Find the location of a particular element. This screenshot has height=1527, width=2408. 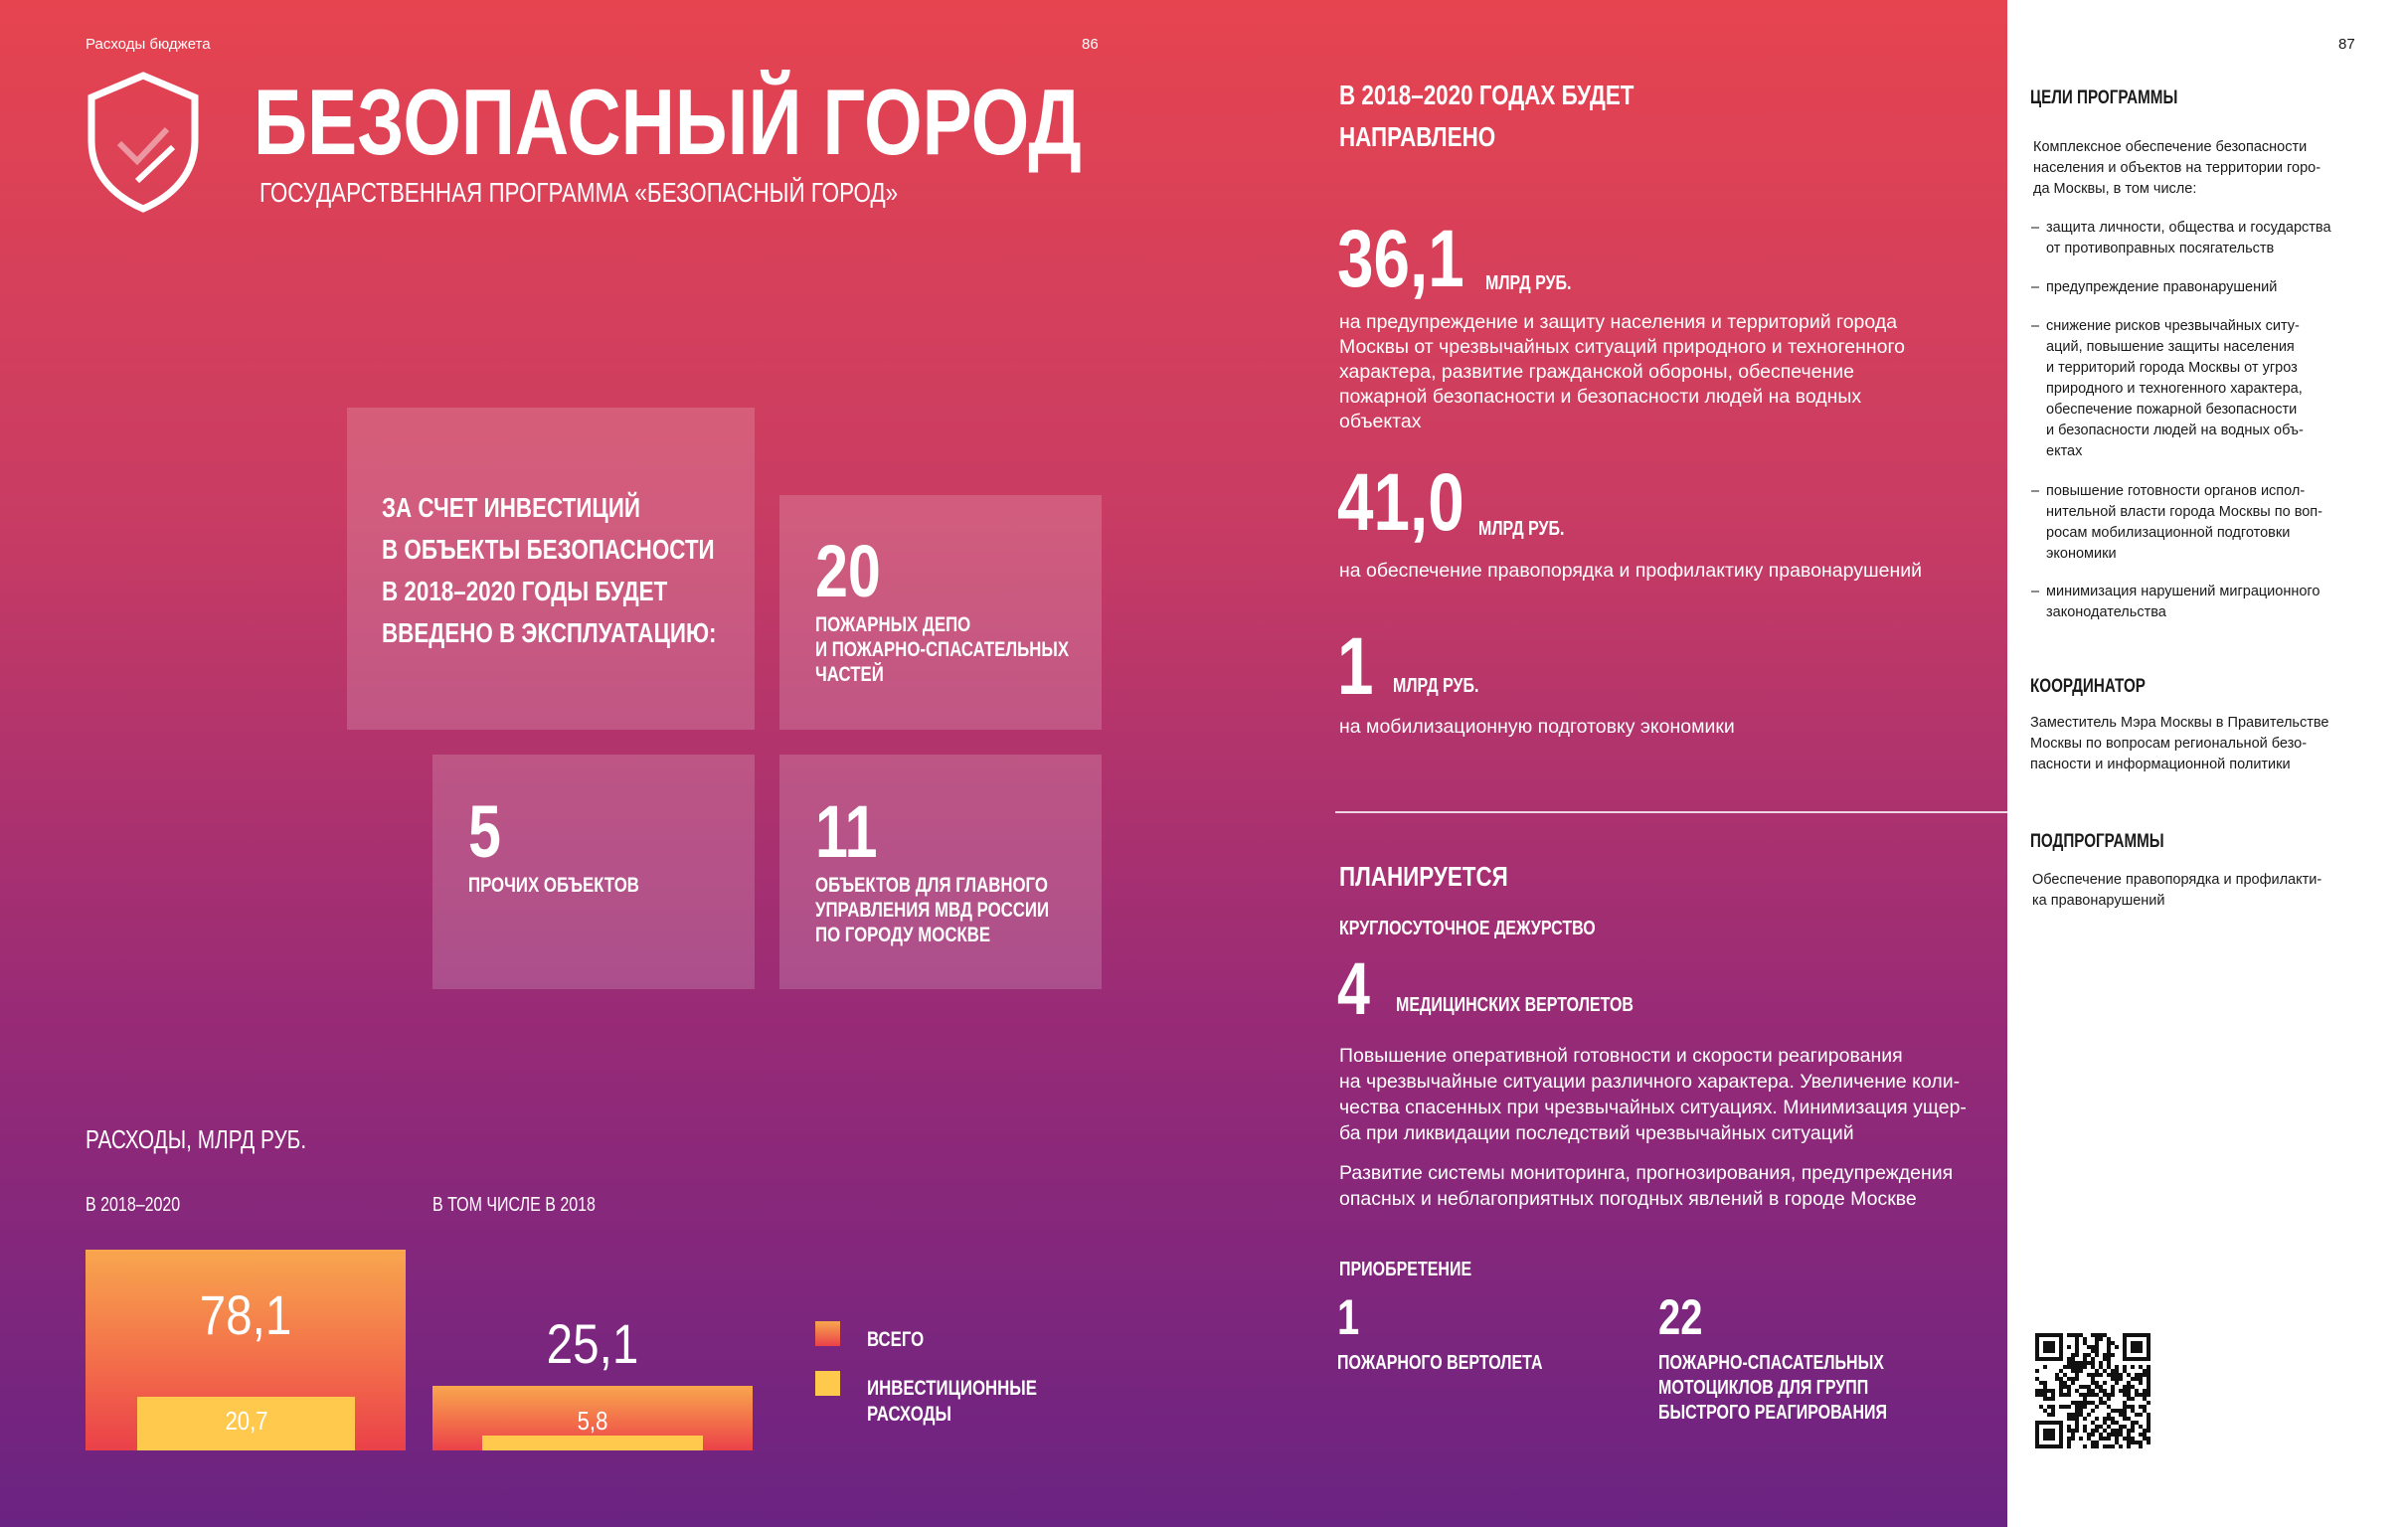

tile-intro: ЗА СЧЕТ ИНВЕСТИЦИЙ is located at coordinates (511, 507).